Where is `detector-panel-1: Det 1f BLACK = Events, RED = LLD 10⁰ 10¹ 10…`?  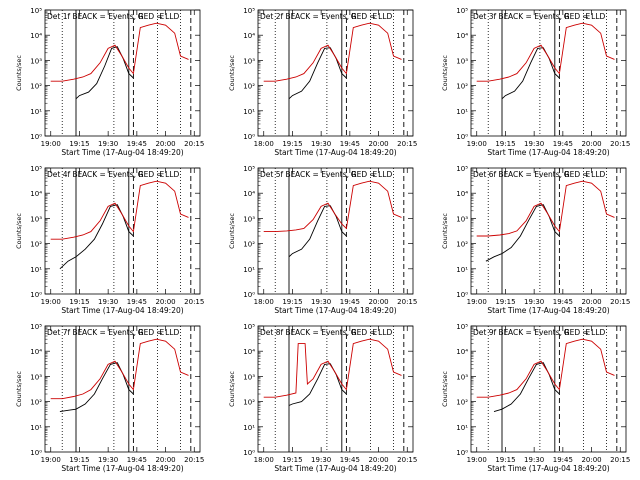
detector-panel-1: Det 1f BLACK = Events, RED = LLD 10⁰ 10¹ 10… is located at coordinates (109, 82).